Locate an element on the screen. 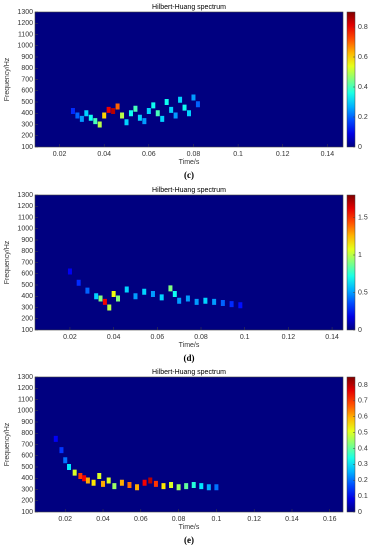  x-axis-label: Time/s is located at coordinates (189, 527).